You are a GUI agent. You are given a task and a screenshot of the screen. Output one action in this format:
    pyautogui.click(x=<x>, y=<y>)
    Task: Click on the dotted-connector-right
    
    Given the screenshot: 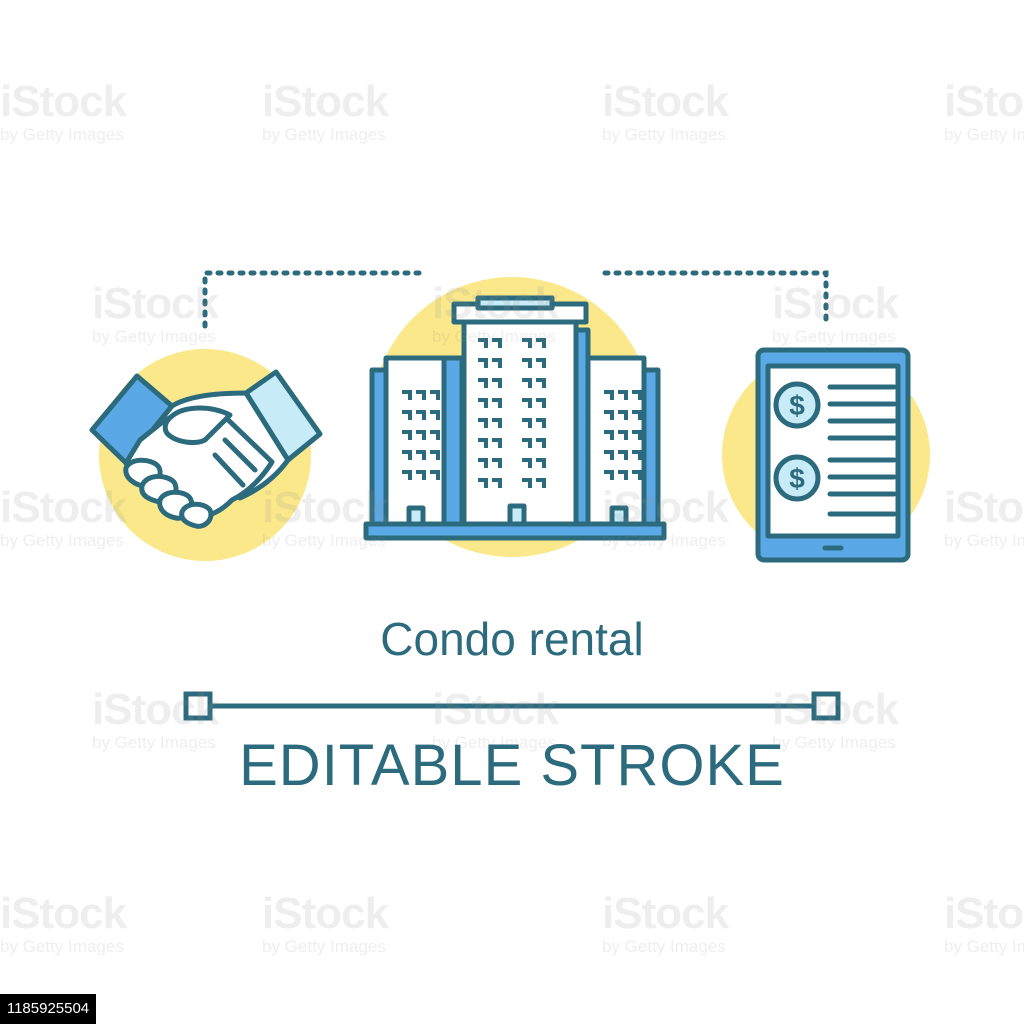 What is the action you would take?
    pyautogui.click(x=715, y=299)
    